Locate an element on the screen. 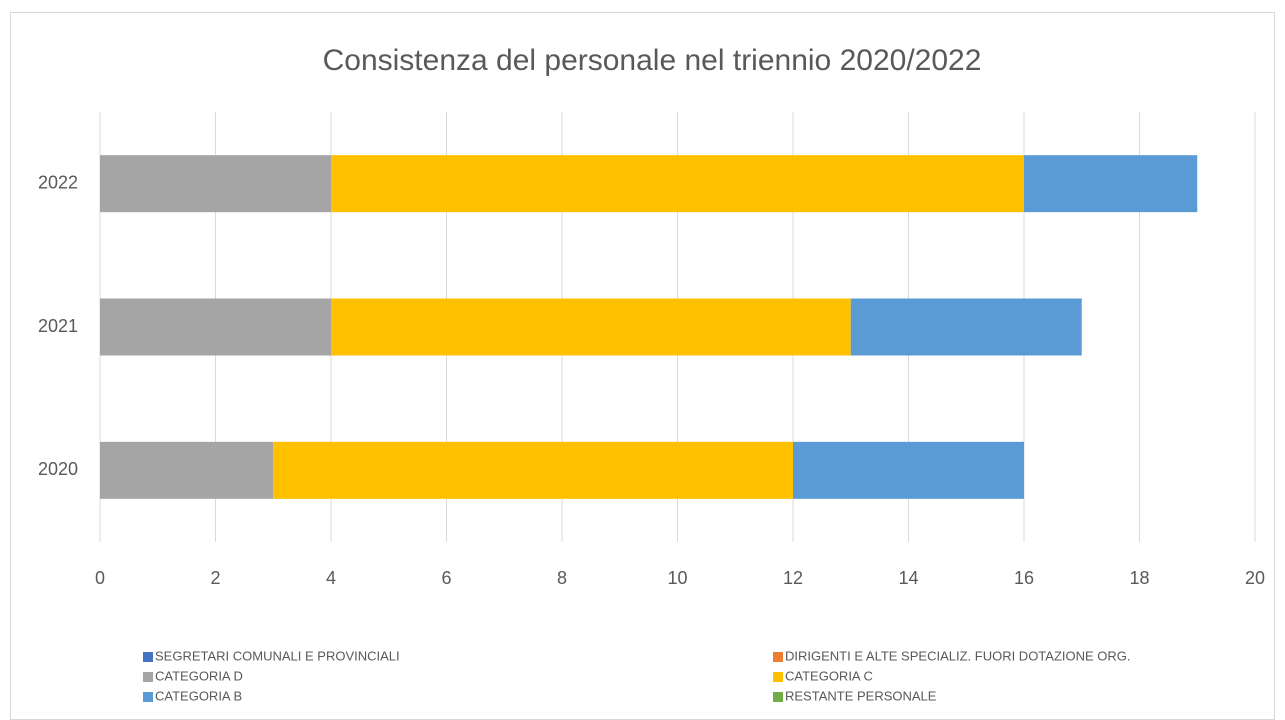 The image size is (1285, 720). x-tick-label: 0 is located at coordinates (100, 578).